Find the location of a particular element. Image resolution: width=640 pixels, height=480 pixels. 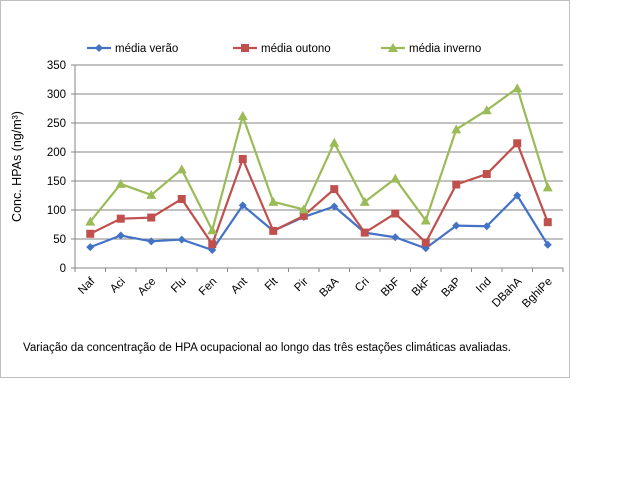

x-tick-label: Aci is located at coordinates (118, 286).